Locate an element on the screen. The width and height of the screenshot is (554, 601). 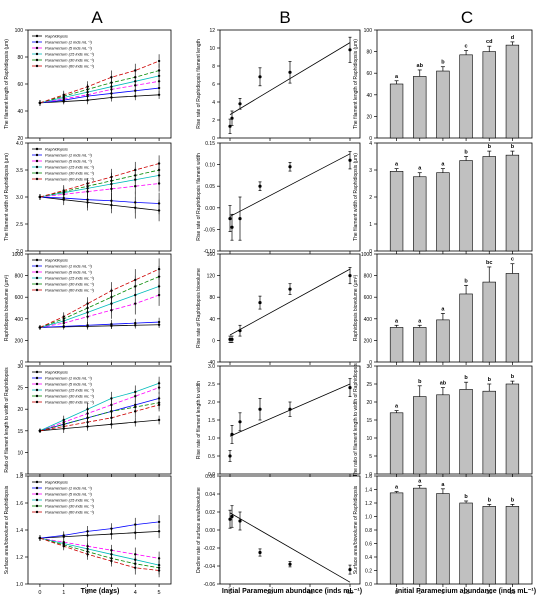
y-tick-label: 40 is located at coordinates (212, 320).